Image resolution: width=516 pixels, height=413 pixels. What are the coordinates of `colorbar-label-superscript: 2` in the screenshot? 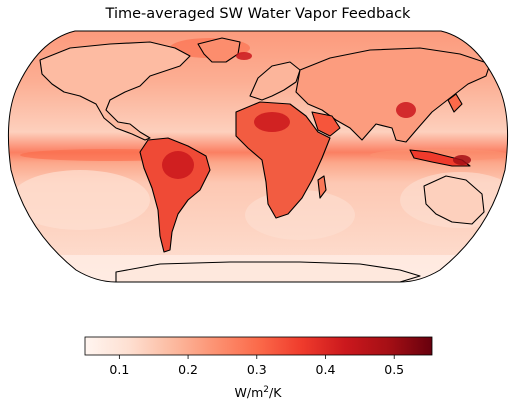 It's located at (266, 390).